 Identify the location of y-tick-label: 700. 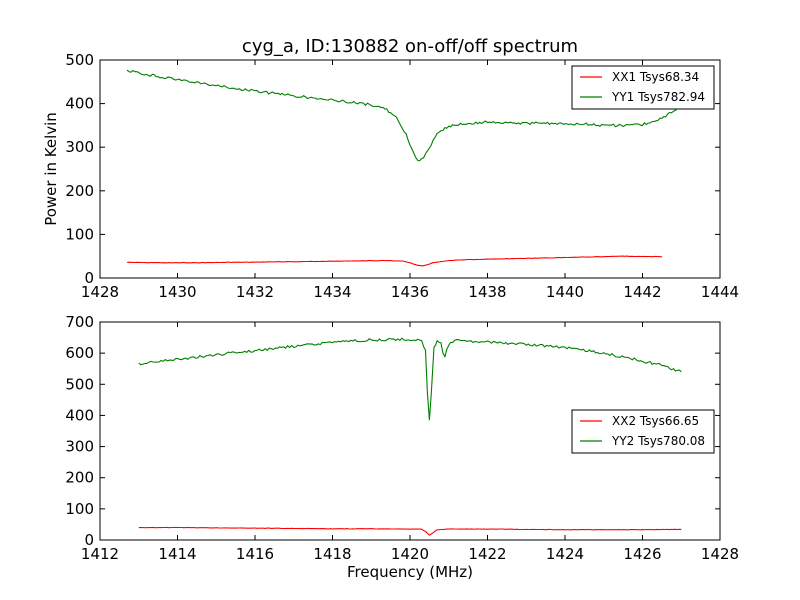
(79, 322).